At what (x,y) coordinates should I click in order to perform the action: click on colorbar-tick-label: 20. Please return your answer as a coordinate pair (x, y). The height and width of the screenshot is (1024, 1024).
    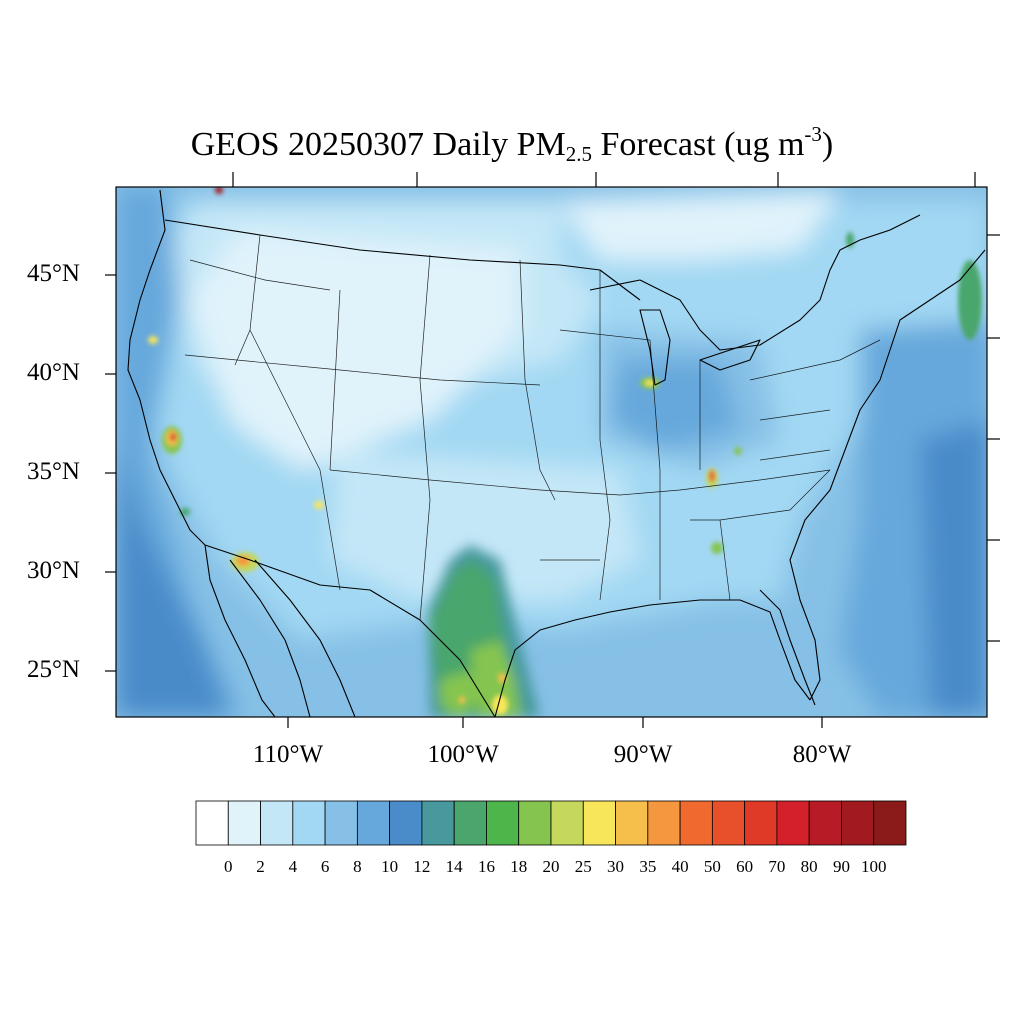
    Looking at the image, I should click on (551, 866).